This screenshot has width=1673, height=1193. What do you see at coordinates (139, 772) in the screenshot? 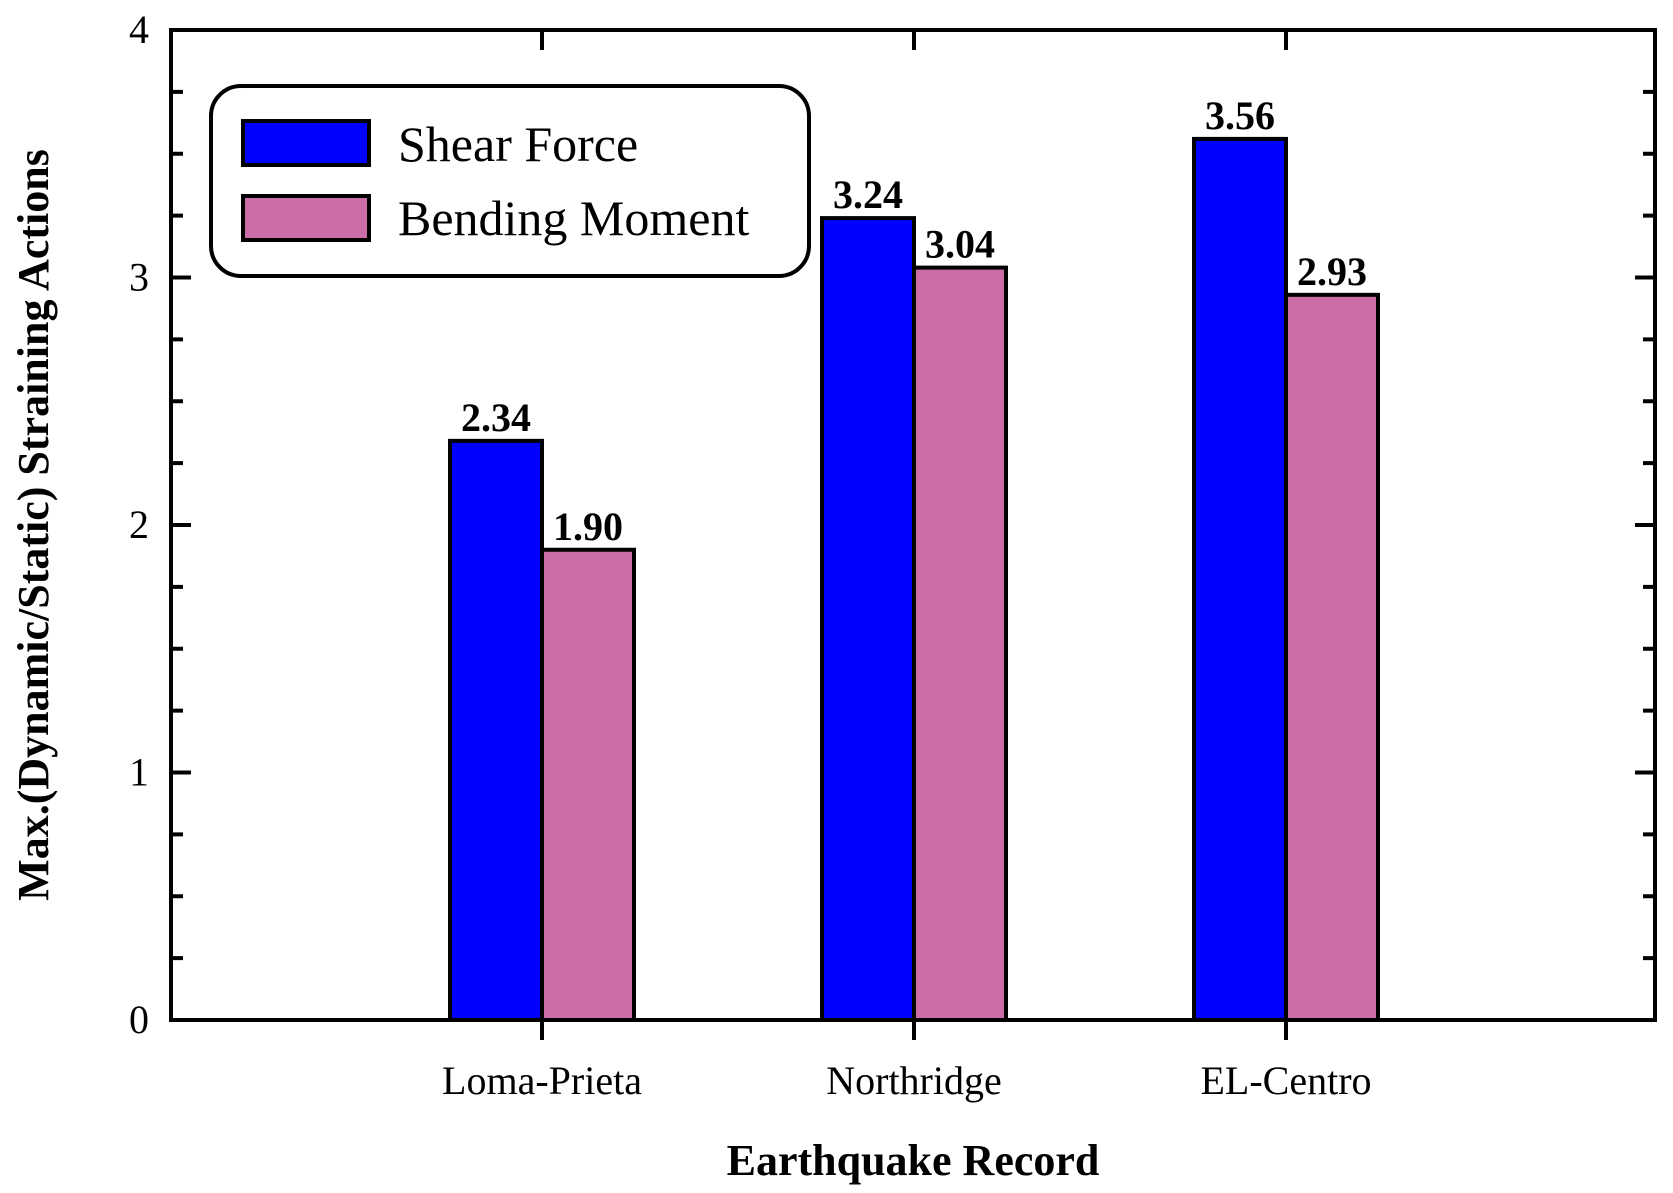
I see `y-tick-label: 1` at bounding box center [139, 772].